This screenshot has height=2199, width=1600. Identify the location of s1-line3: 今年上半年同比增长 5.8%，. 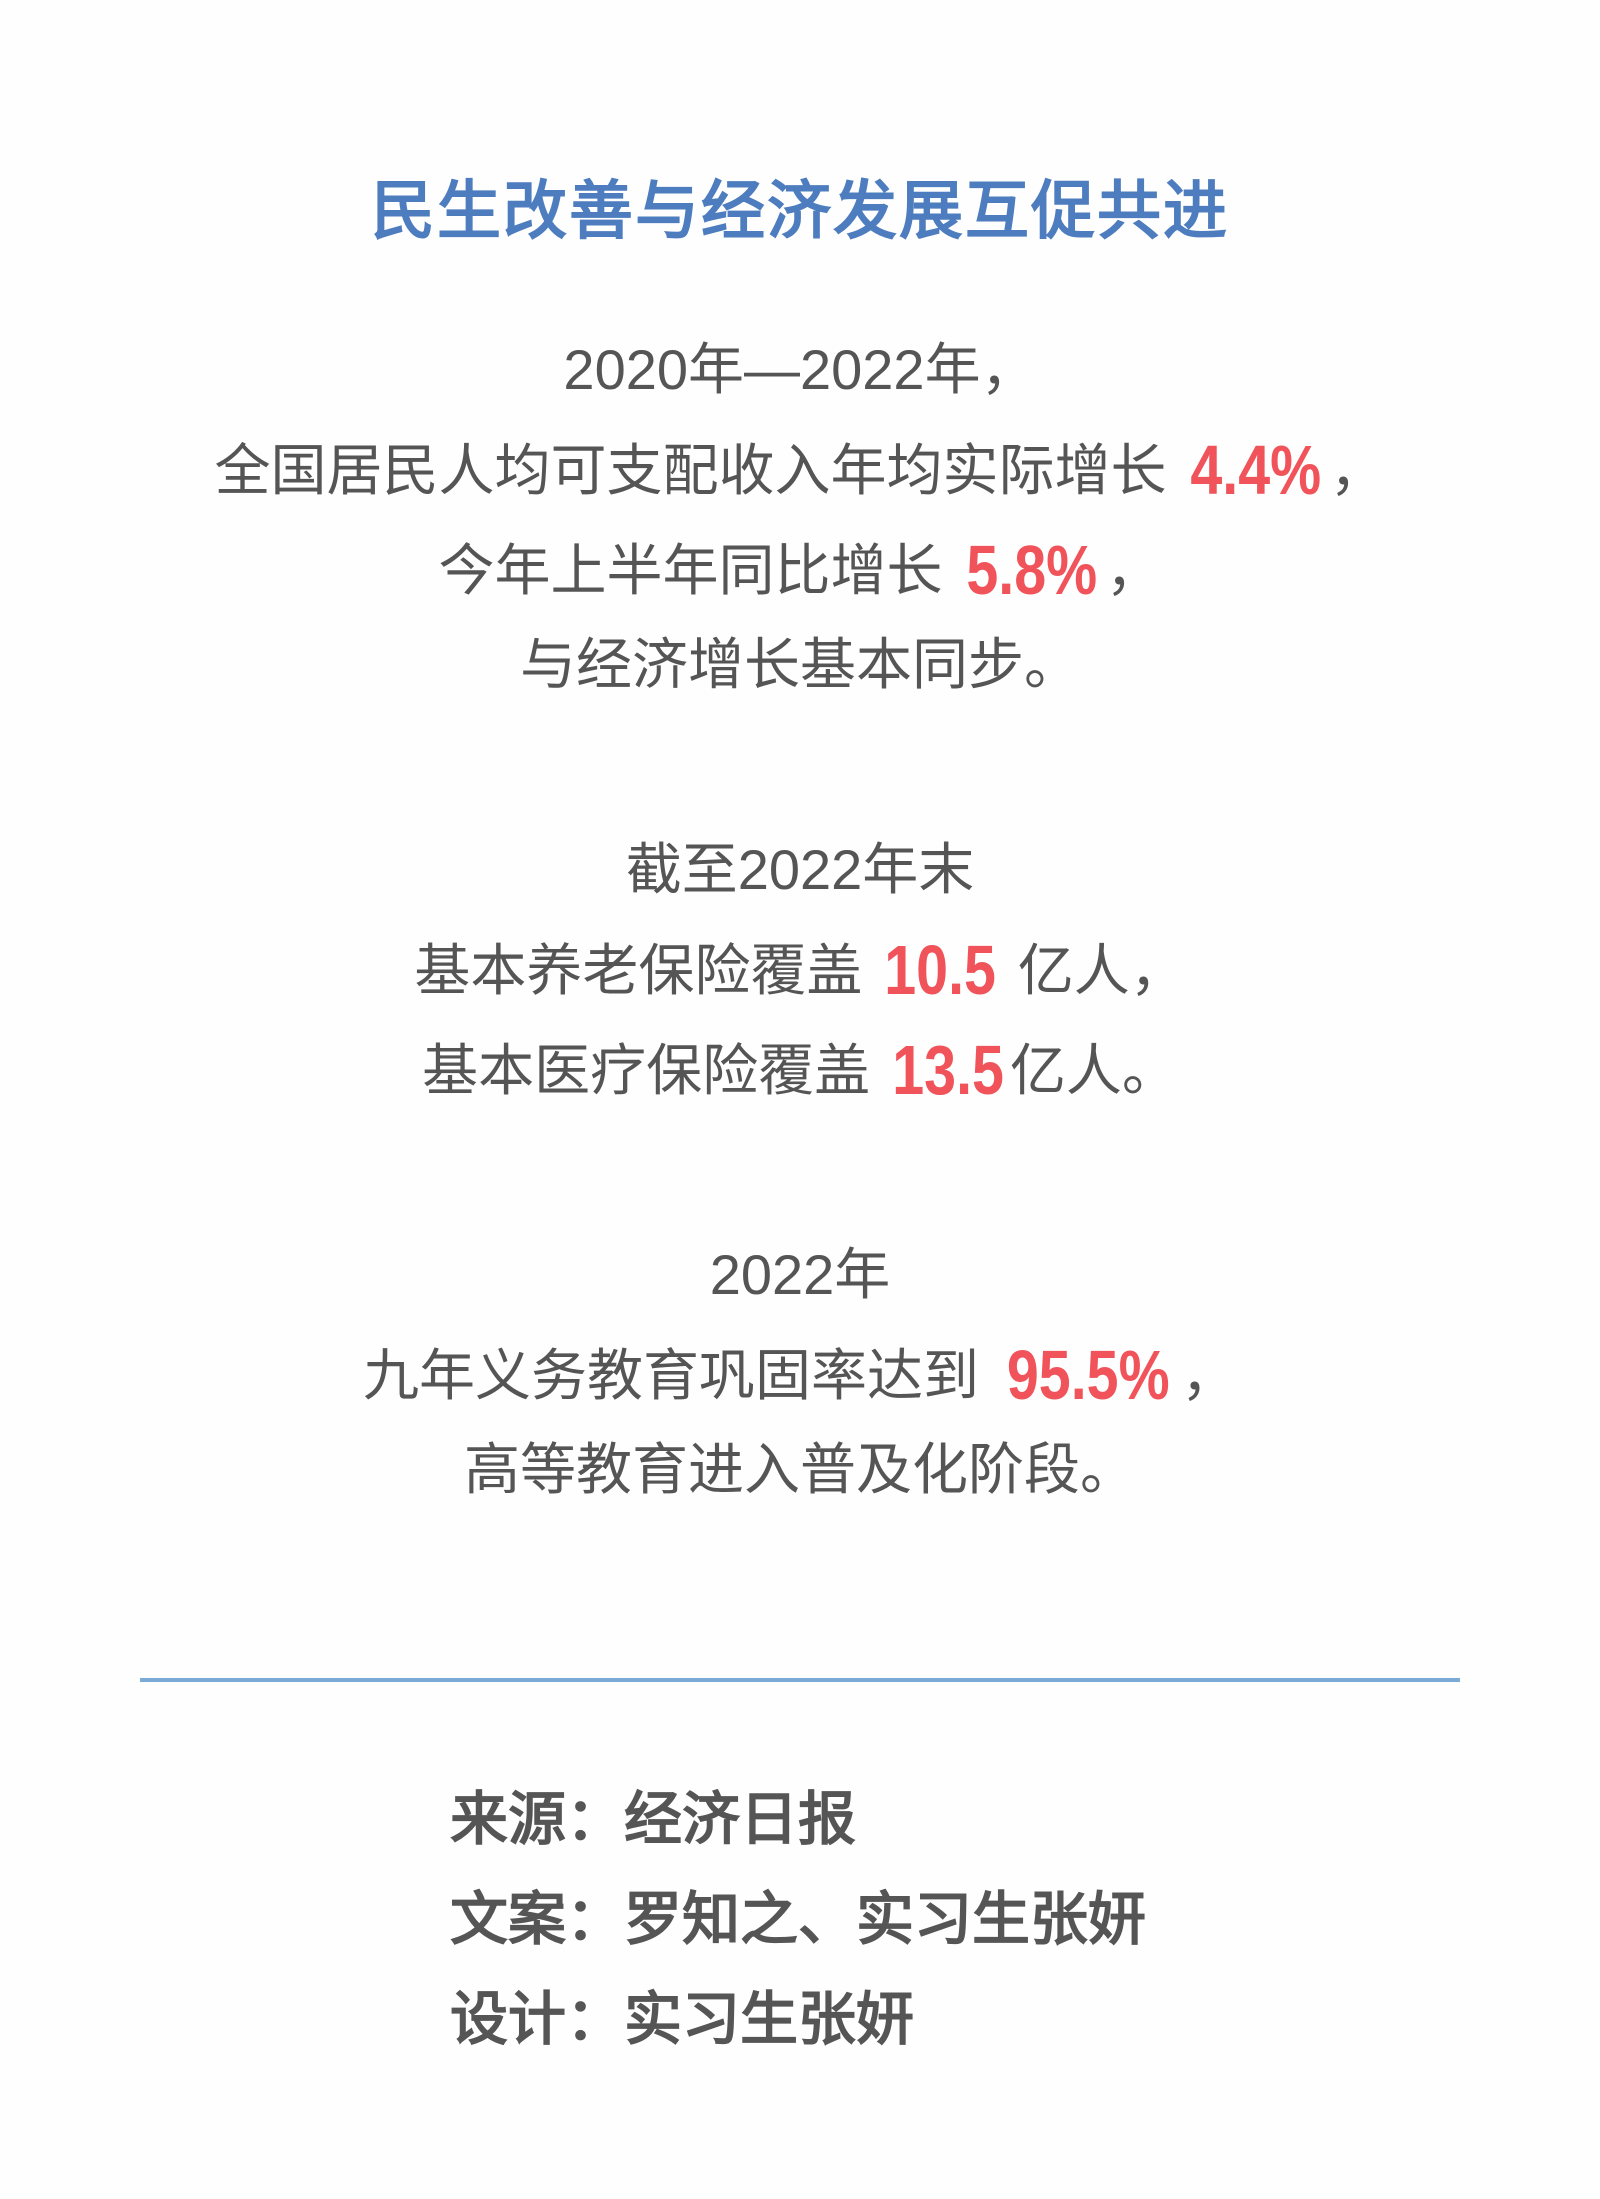
(800, 570).